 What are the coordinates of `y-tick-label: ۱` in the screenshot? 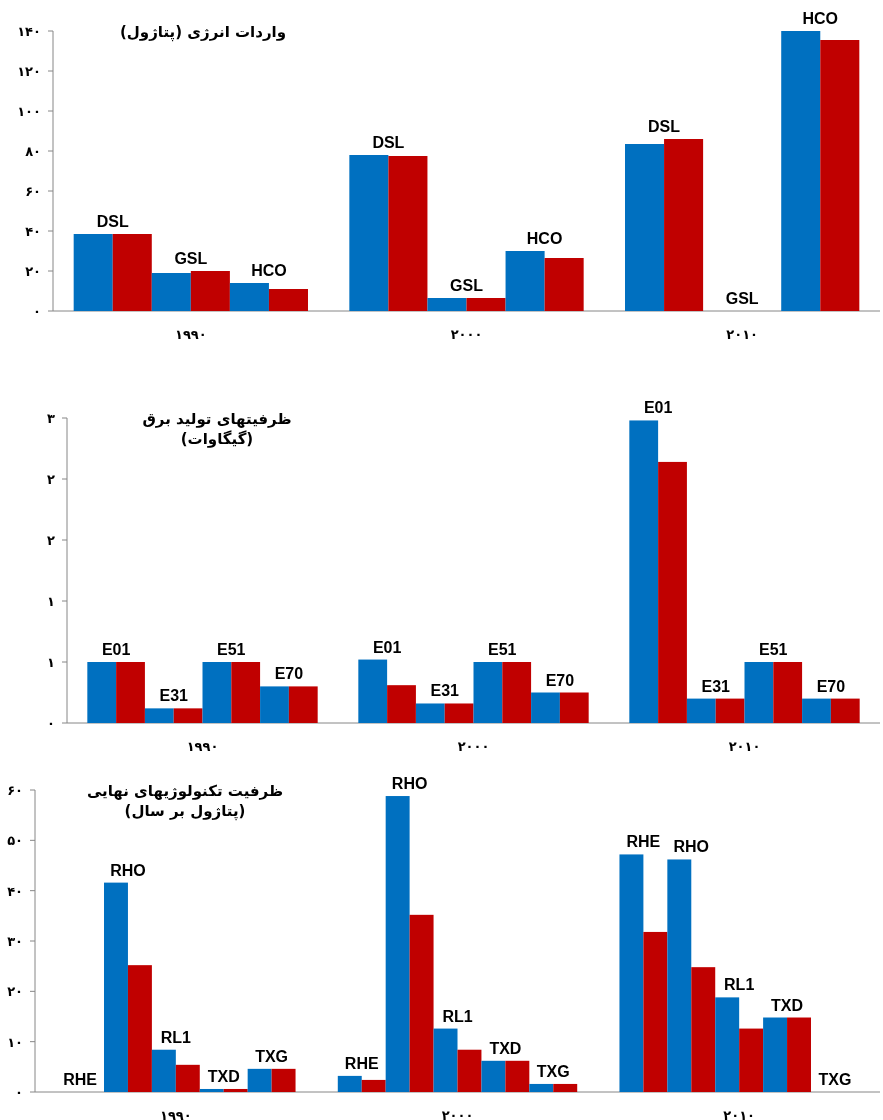 It's located at (51, 662).